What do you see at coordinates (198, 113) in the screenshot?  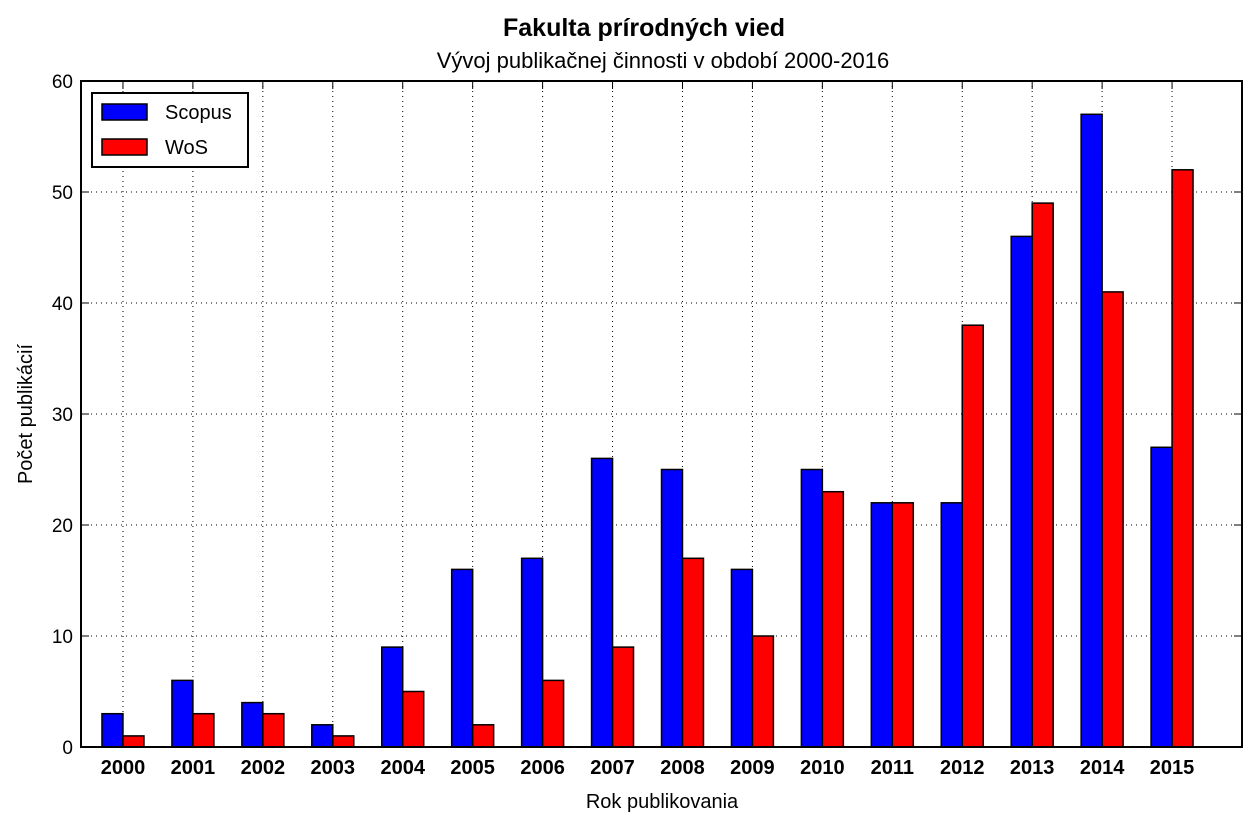 I see `legend-label-scopus: Scopus` at bounding box center [198, 113].